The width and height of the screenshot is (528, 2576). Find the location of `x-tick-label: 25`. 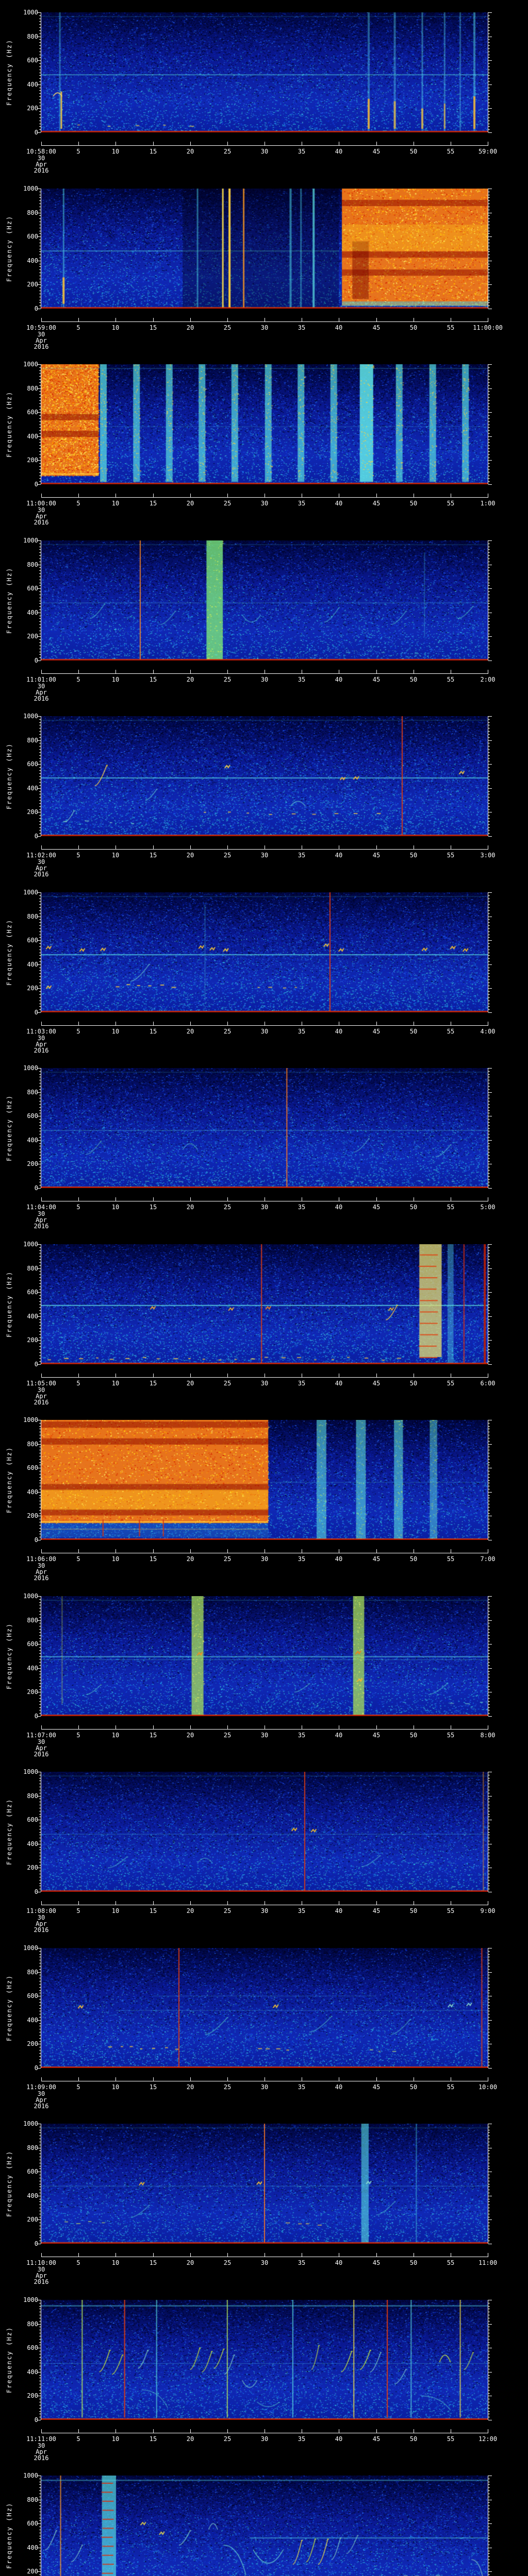

x-tick-label: 25 is located at coordinates (228, 1559).